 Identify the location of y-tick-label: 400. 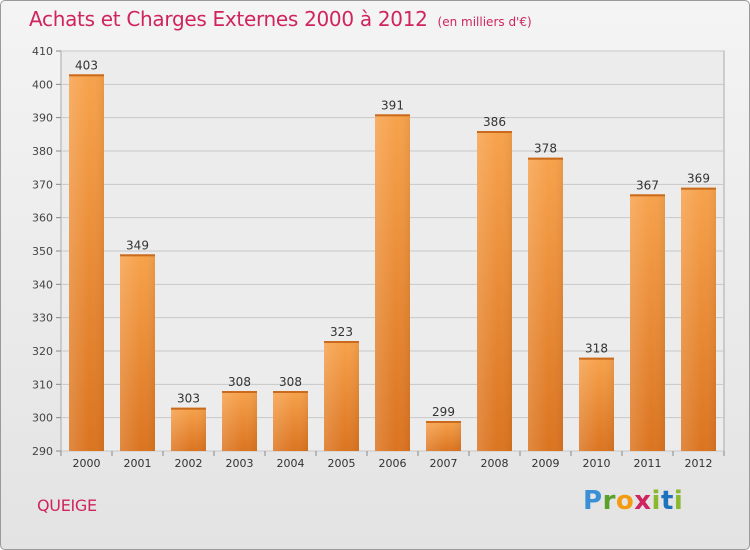
(42, 84).